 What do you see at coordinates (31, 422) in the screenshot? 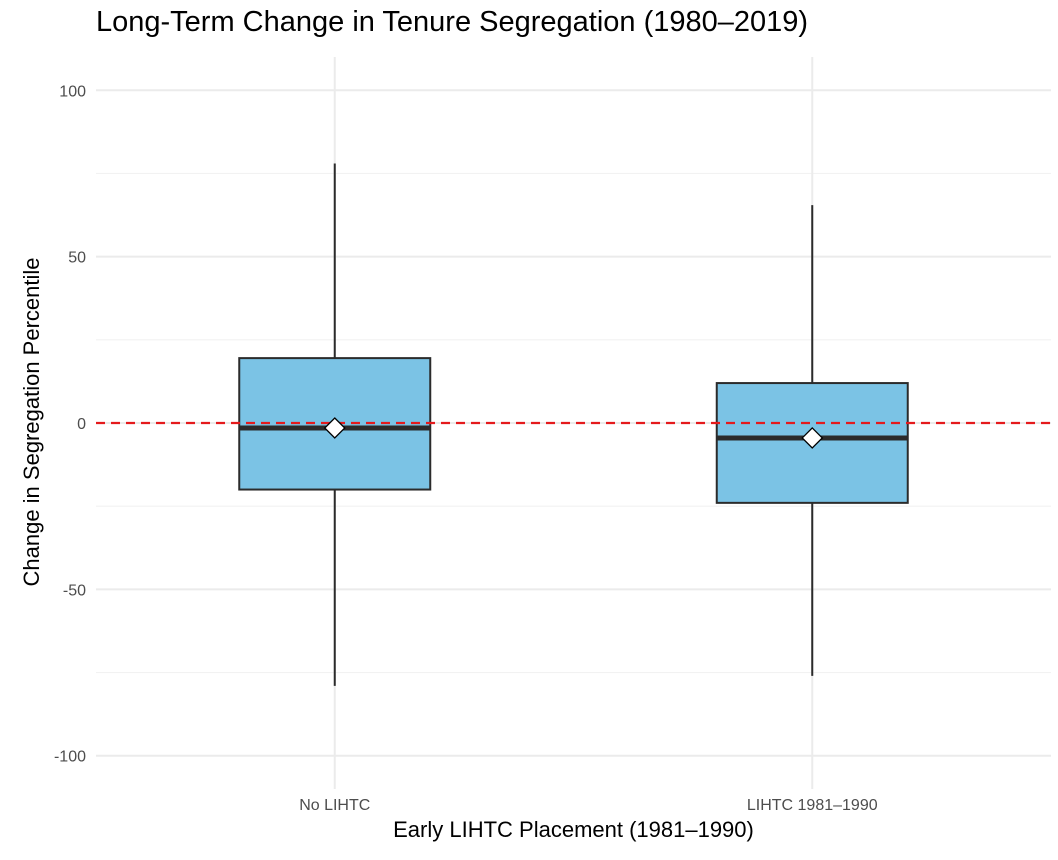
I see `y-axis-title: Change in Segregation Percentile` at bounding box center [31, 422].